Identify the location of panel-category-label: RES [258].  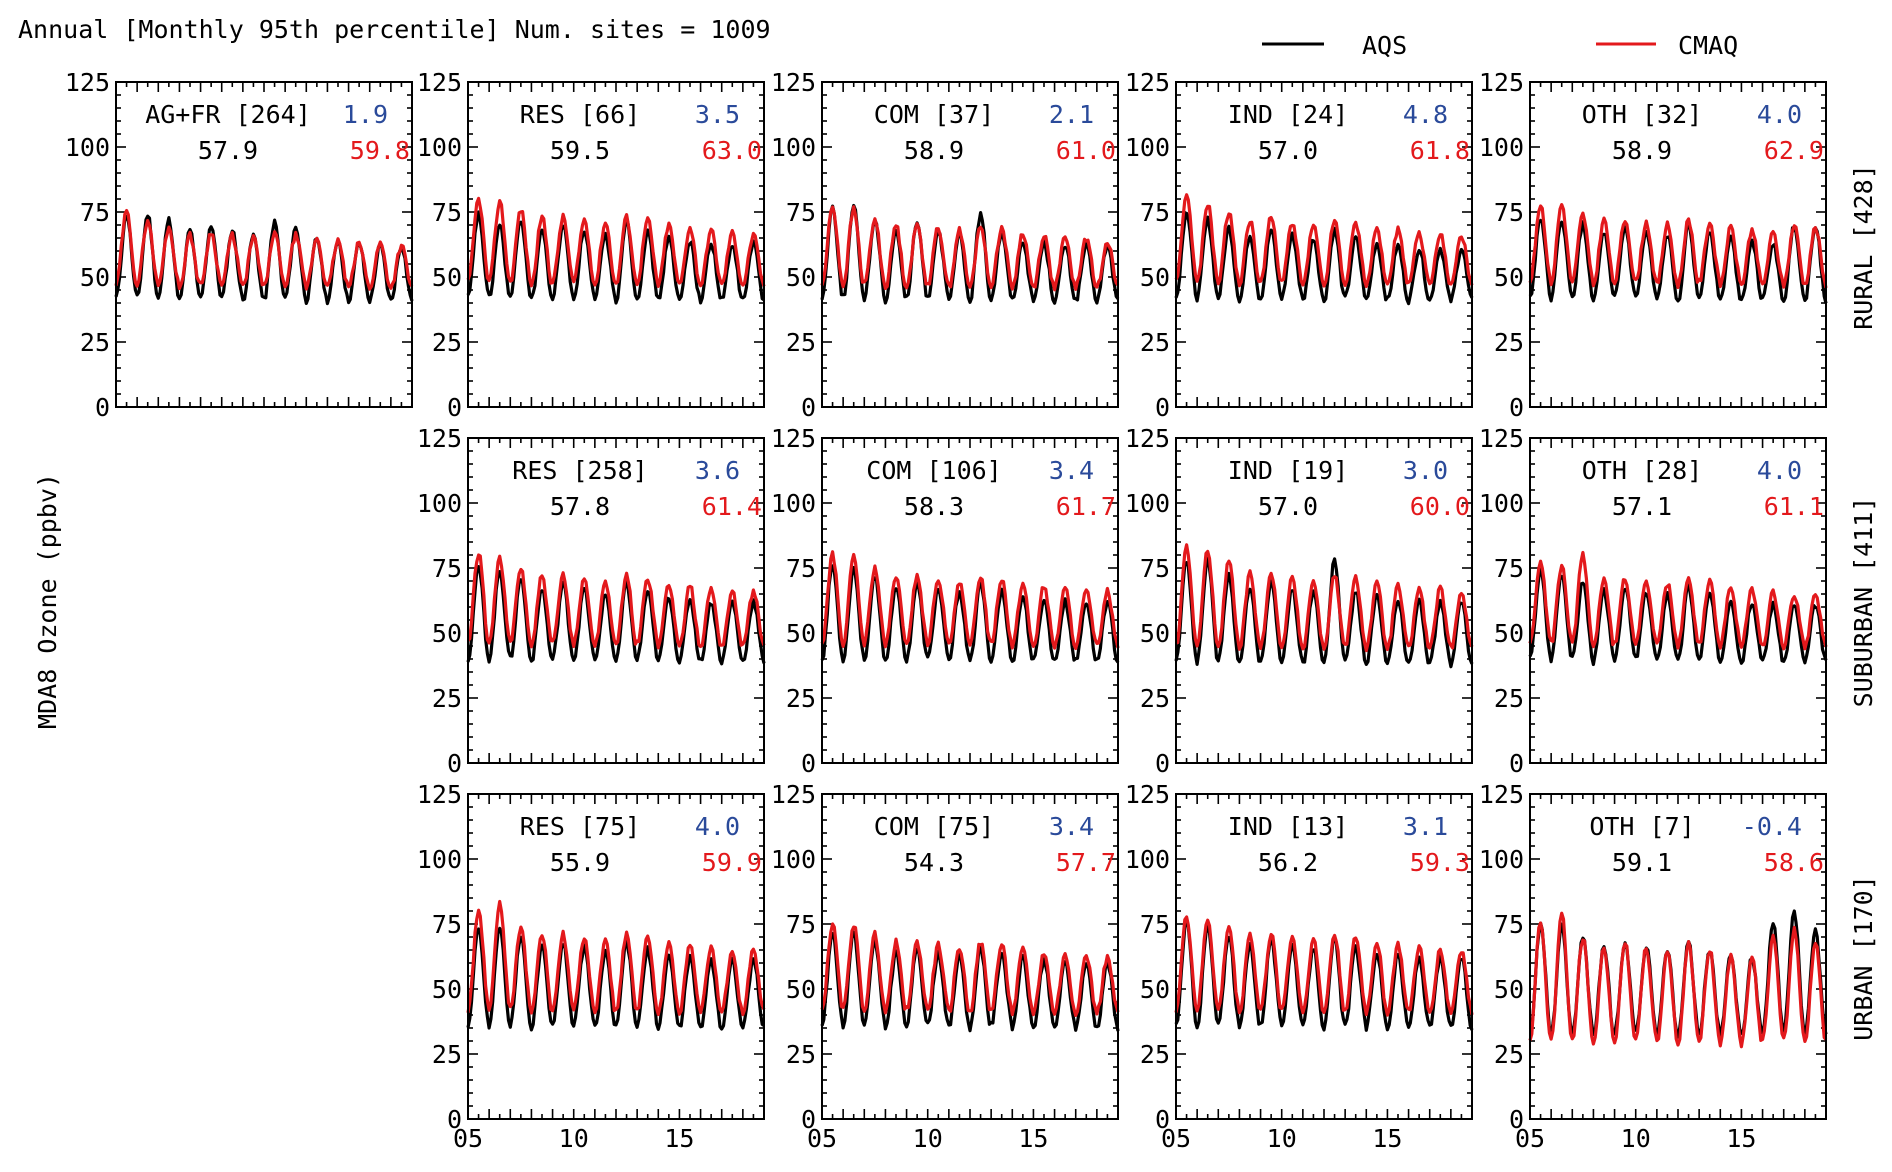
(579, 470).